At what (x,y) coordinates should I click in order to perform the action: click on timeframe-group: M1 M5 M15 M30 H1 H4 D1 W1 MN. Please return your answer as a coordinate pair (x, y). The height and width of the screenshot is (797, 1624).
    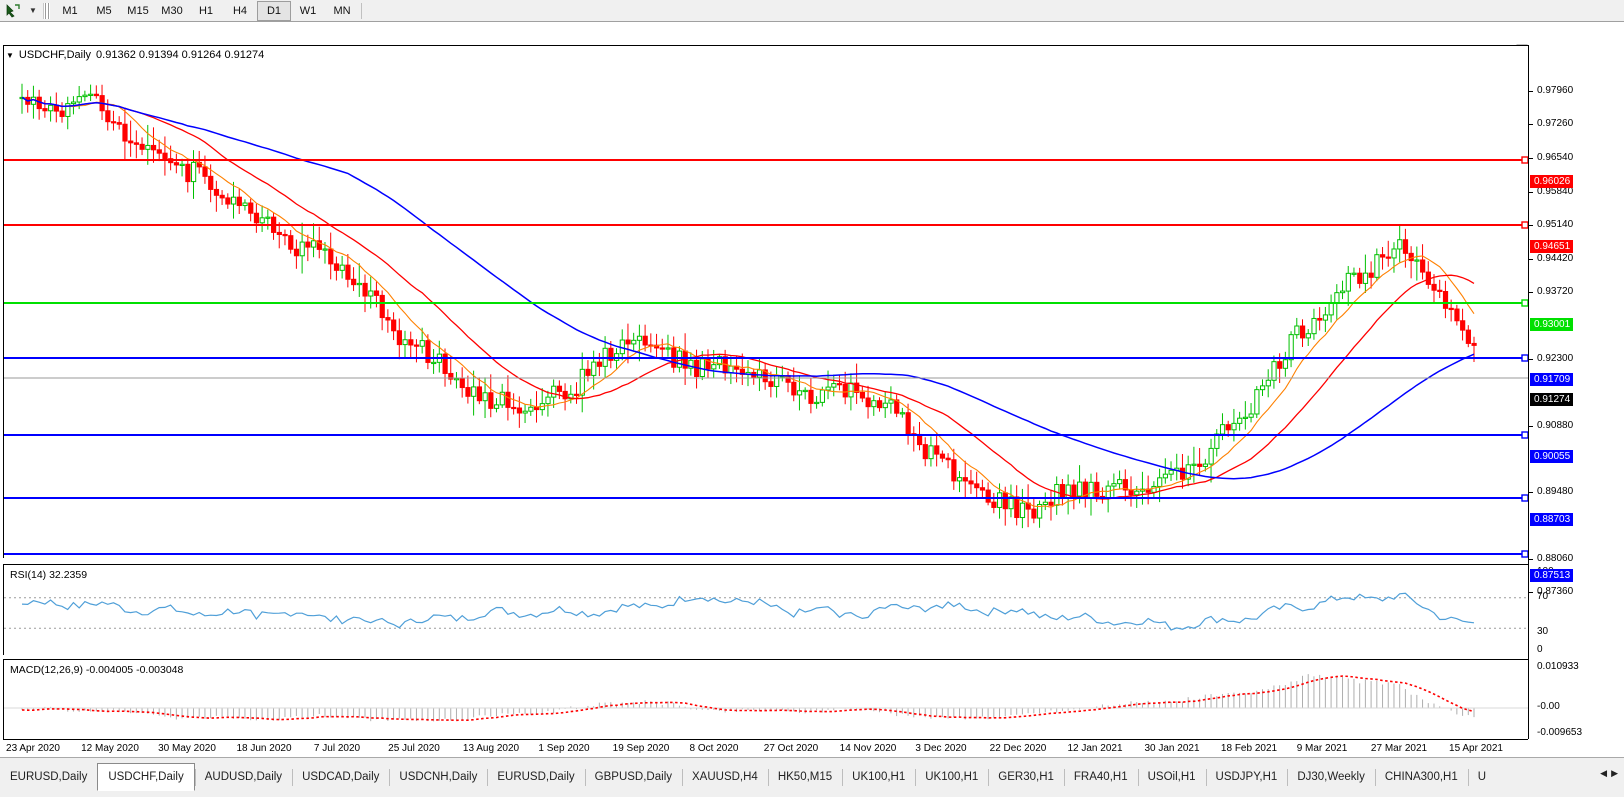
    Looking at the image, I should click on (206, 10).